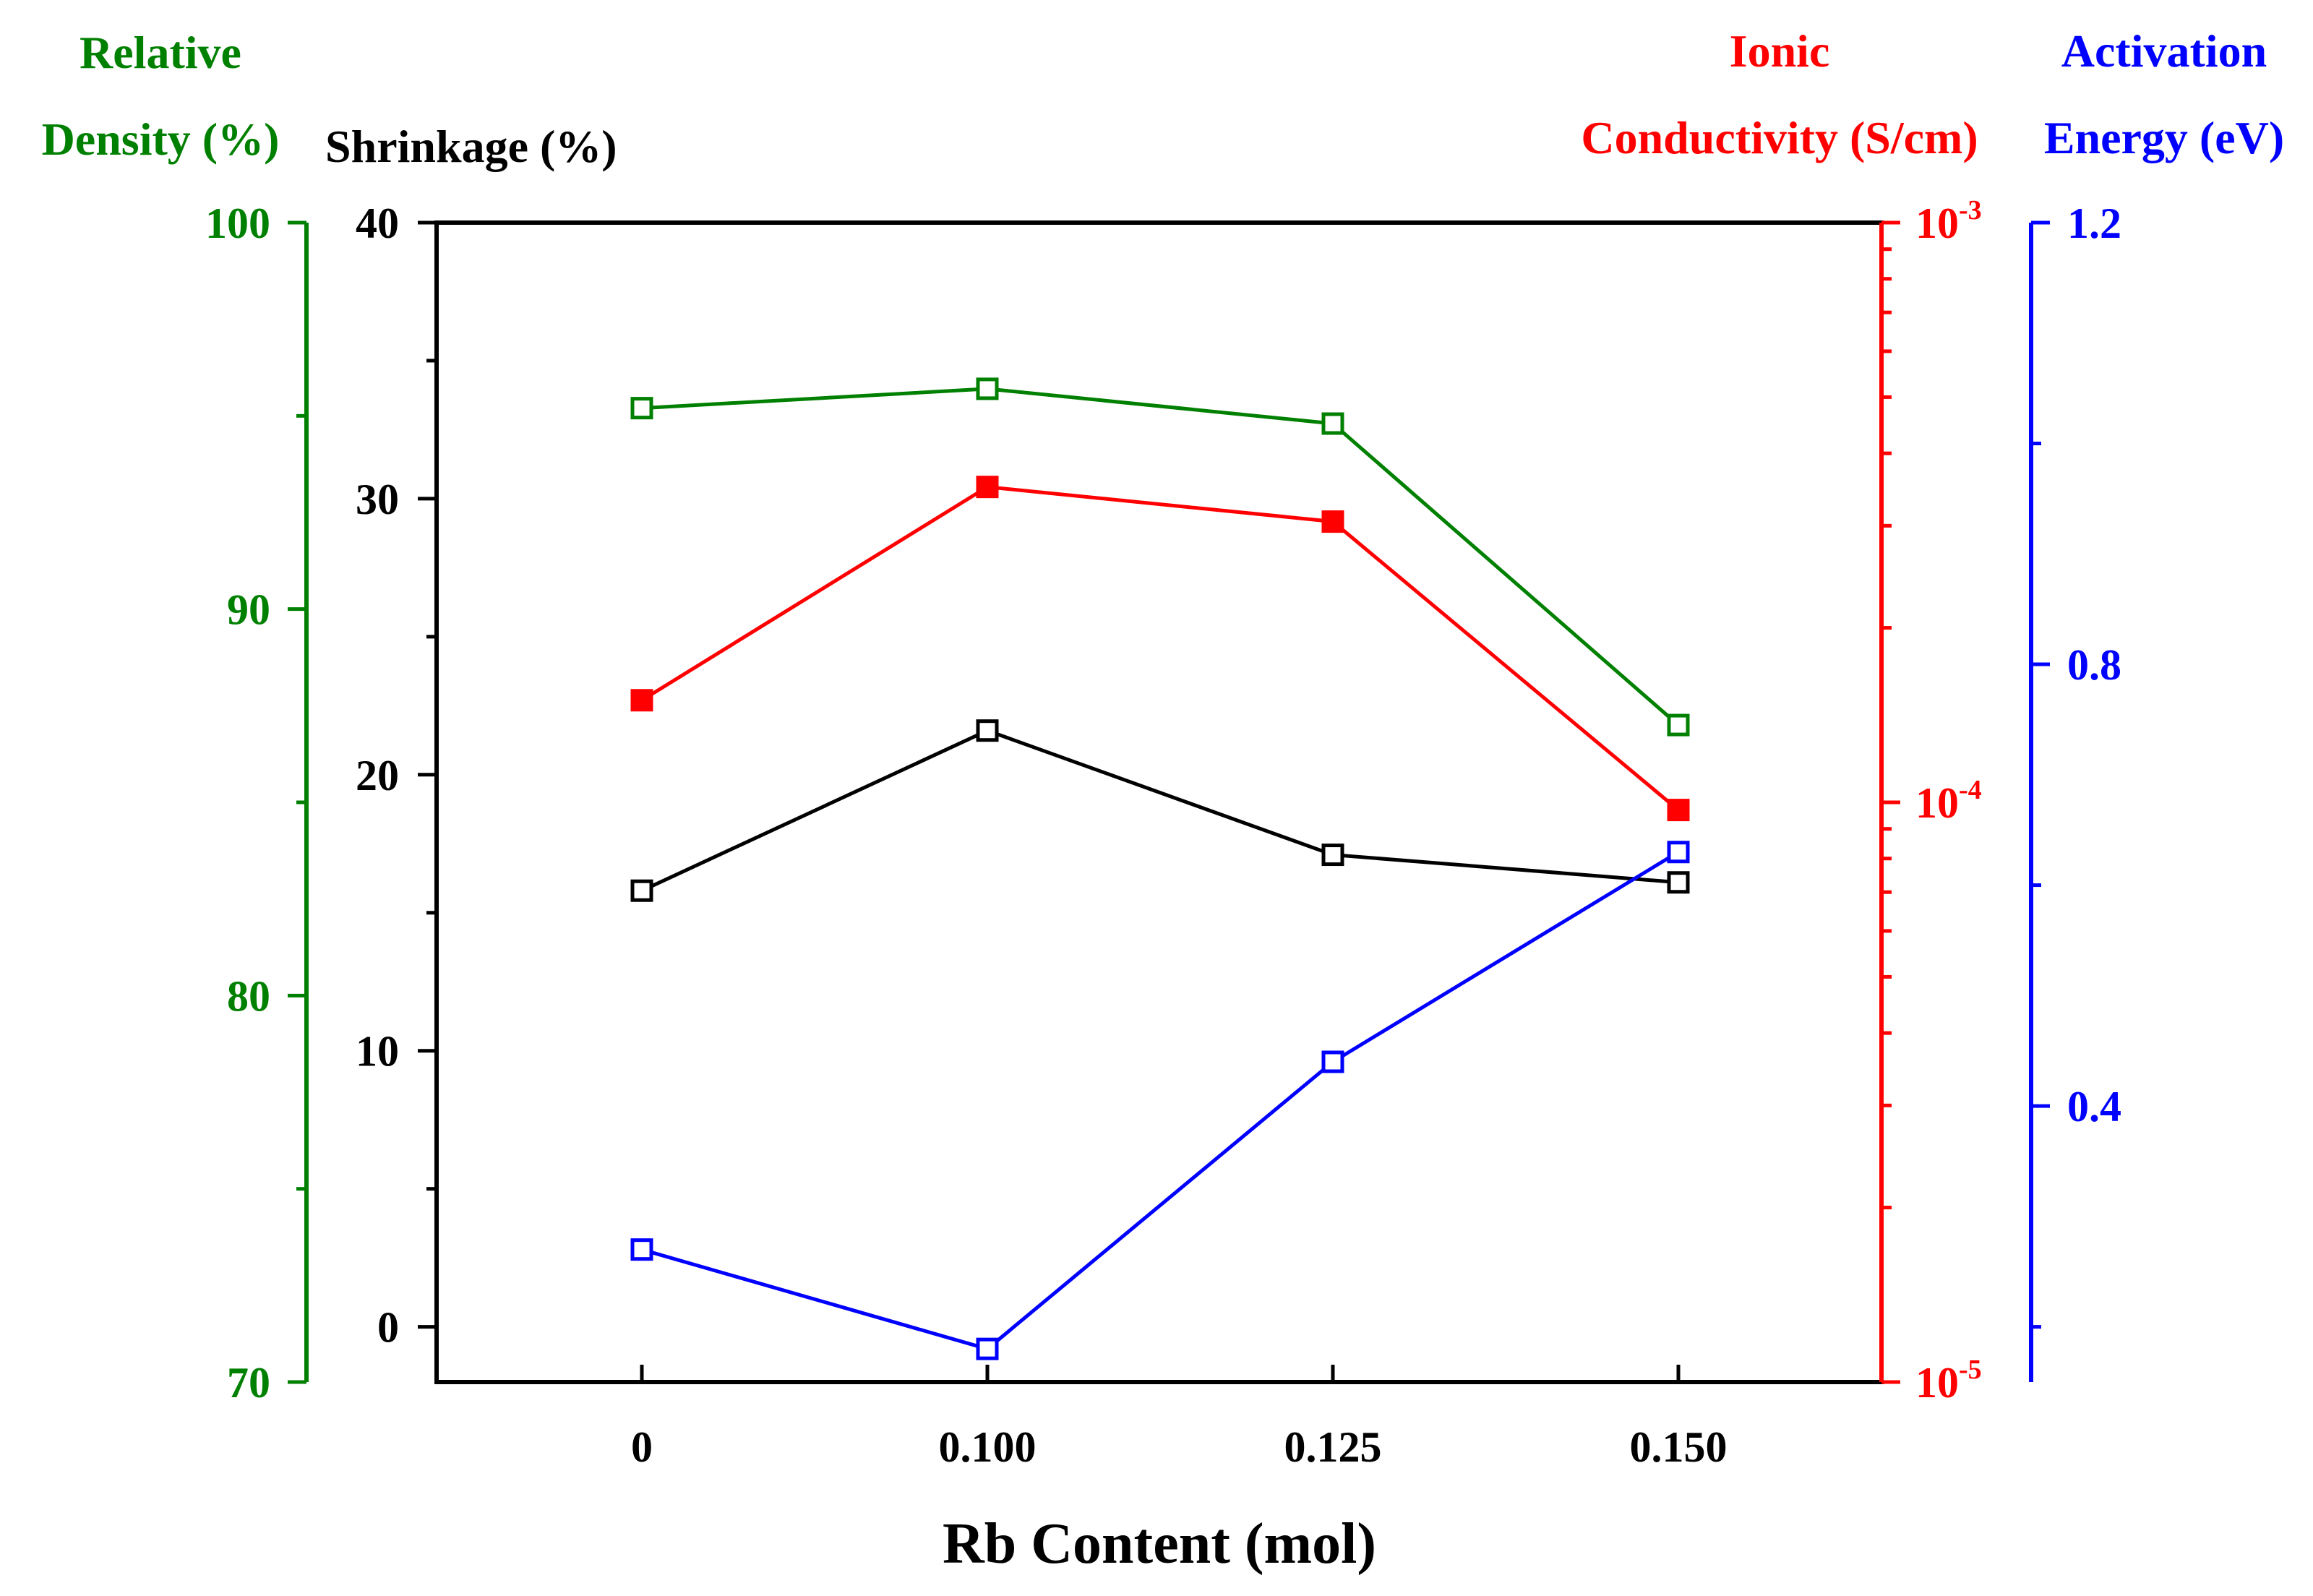  What do you see at coordinates (642, 1447) in the screenshot?
I see `x-tick-label: 0` at bounding box center [642, 1447].